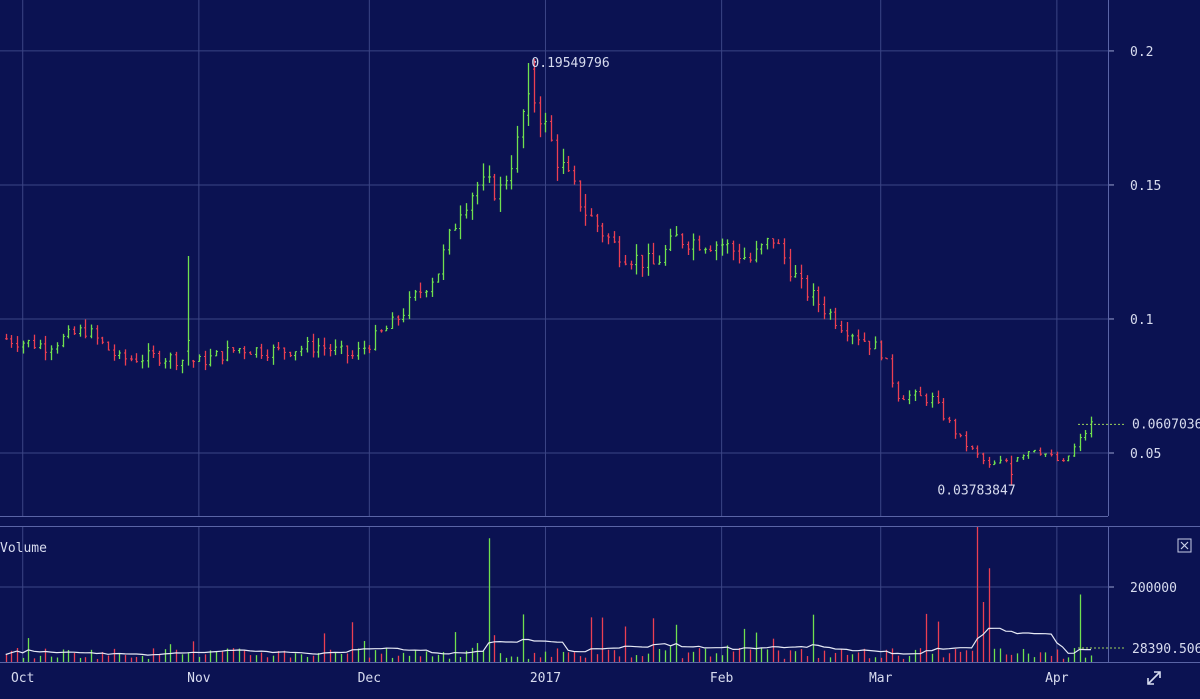 The width and height of the screenshot is (1200, 699). Describe the element at coordinates (22, 678) in the screenshot. I see `time-tick-label: Oct` at that location.